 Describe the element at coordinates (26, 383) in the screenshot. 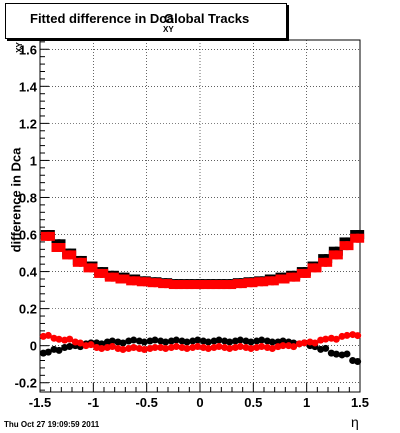

I see `y-tick-label: -0.2` at that location.